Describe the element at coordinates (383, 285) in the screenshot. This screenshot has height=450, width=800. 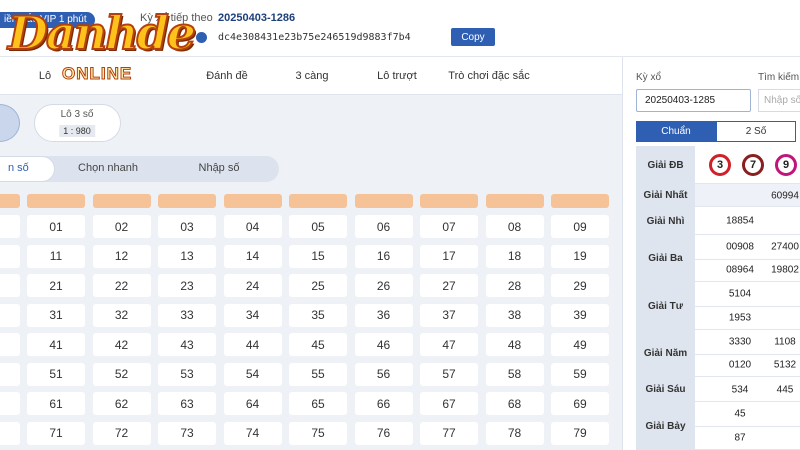
I see `number-cell: 26` at that location.